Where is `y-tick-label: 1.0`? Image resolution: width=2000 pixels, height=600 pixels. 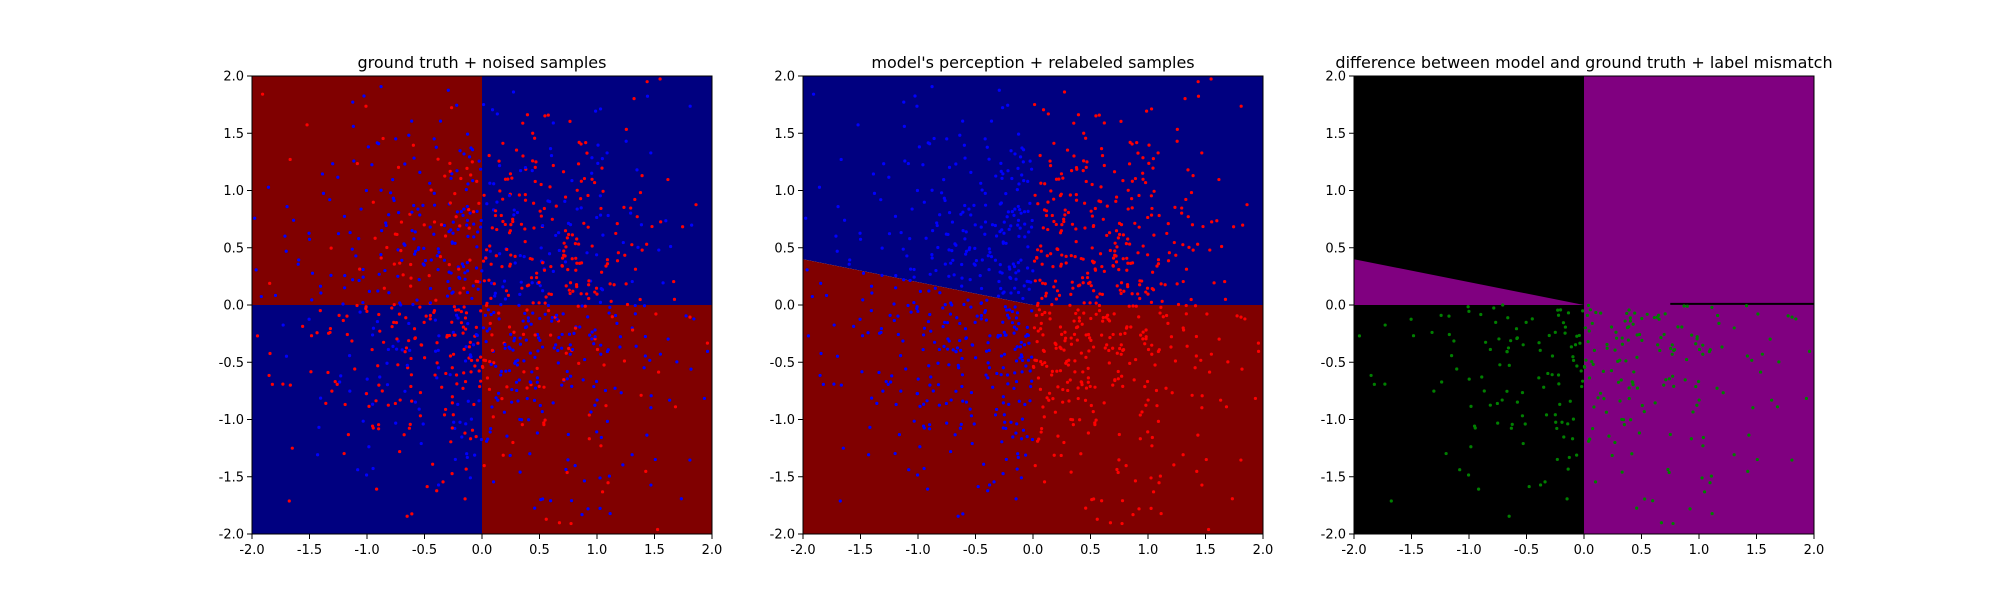
y-tick-label: 1.0 is located at coordinates (233, 191).